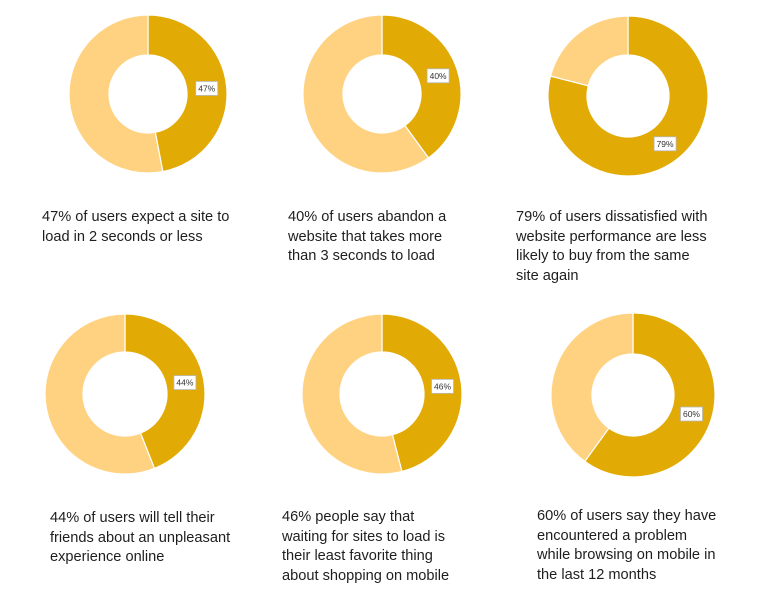  I want to click on data-label: 44%, so click(185, 382).